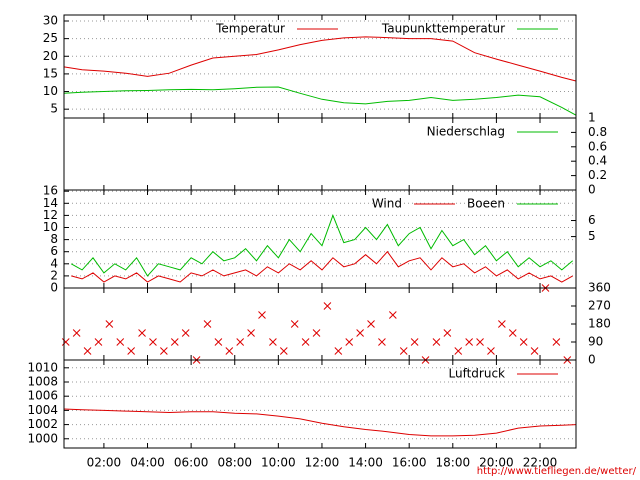  Describe the element at coordinates (443, 29) in the screenshot. I see `legend-label: Taupunkttemperatur` at that location.